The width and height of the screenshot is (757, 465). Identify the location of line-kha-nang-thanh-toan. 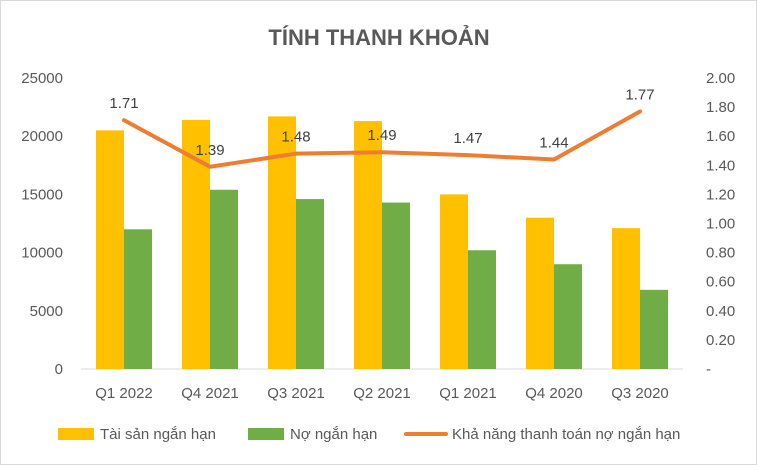
(382, 139).